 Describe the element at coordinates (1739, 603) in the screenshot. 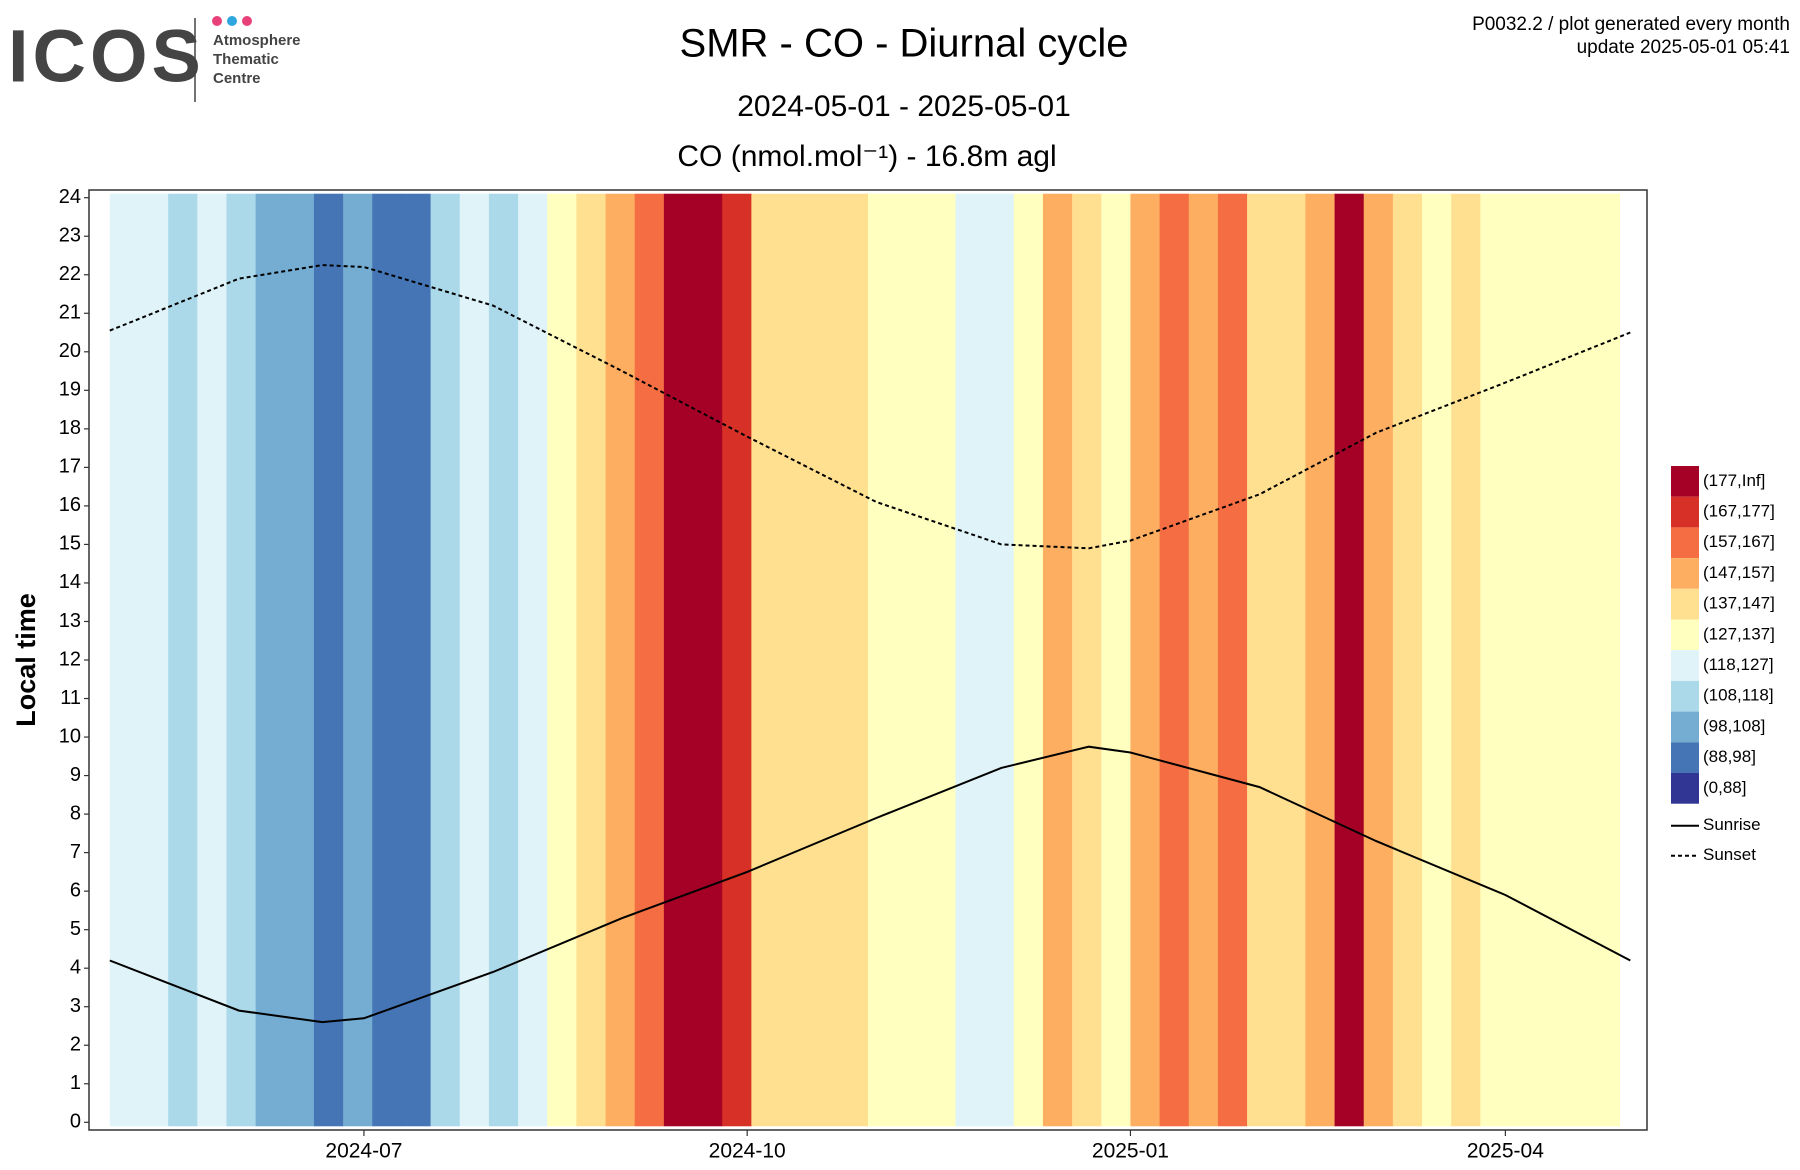

I see `legend-label: (137,147]` at that location.